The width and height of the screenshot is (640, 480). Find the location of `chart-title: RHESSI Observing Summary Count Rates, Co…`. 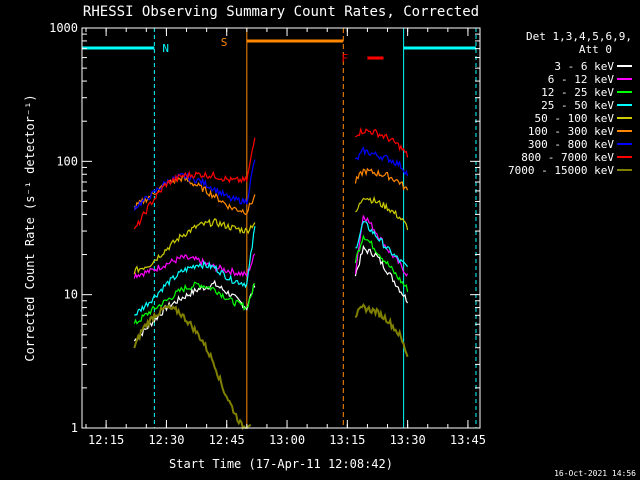

chart-title: RHESSI Observing Summary Count Rates, Co… is located at coordinates (281, 12).